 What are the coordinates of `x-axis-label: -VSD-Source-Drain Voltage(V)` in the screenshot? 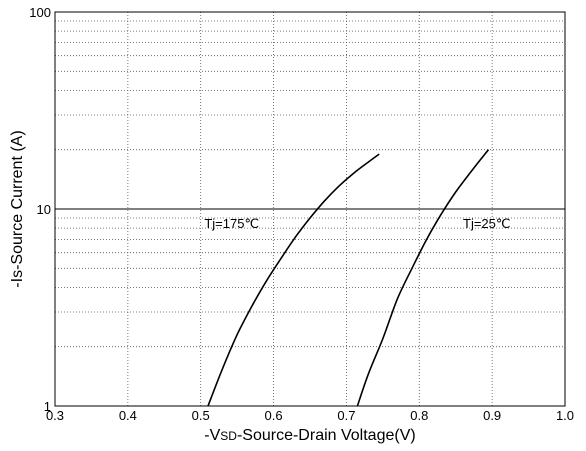 It's located at (309, 435).